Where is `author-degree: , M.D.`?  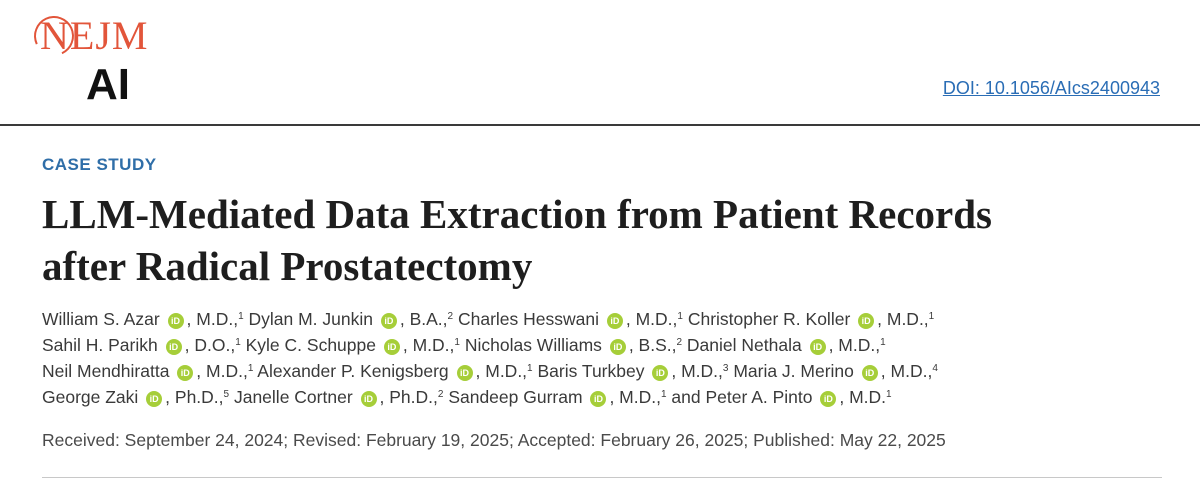 author-degree: , M.D. is located at coordinates (863, 397).